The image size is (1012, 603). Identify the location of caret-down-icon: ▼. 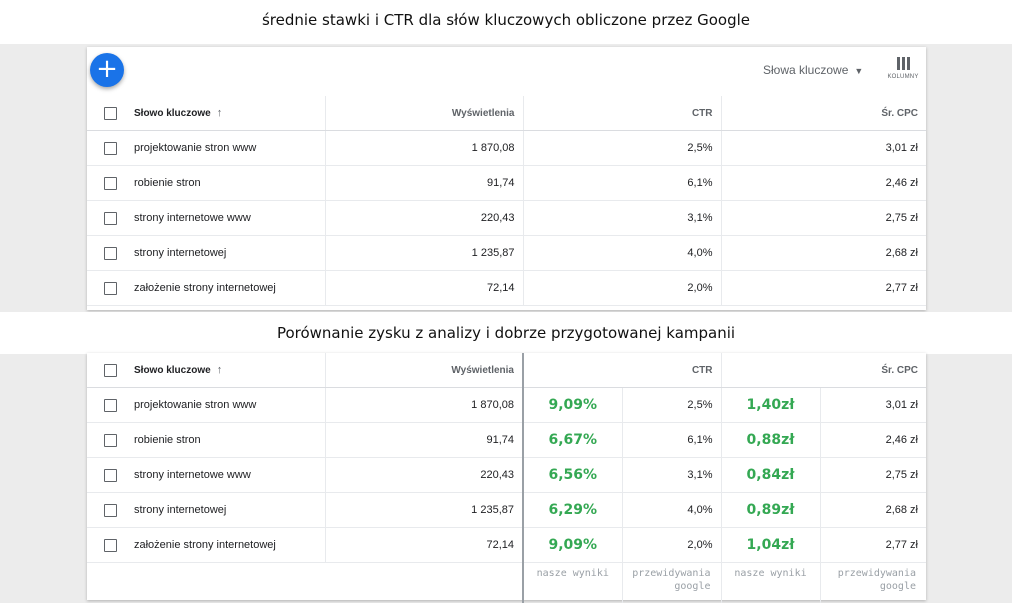
(858, 71).